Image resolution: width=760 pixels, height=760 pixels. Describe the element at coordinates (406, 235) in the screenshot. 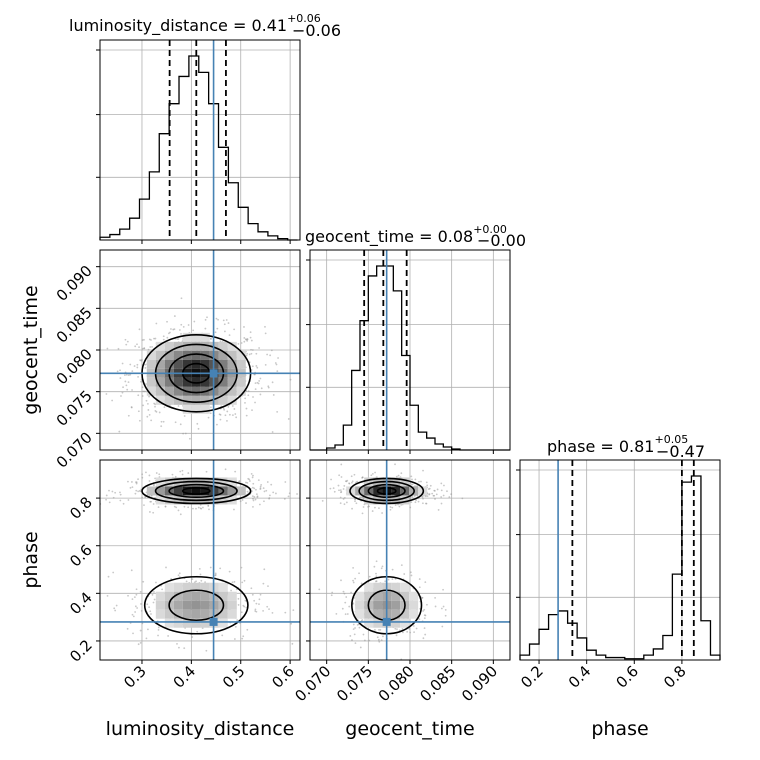

I see `svg-text: geocent_time = 0.08+0.00` at that location.